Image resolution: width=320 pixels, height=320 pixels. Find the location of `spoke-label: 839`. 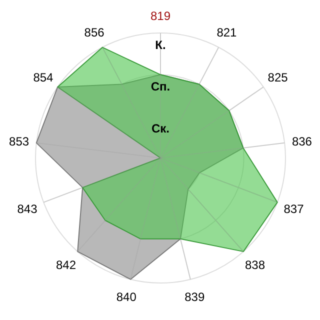

spoke-label: 839 is located at coordinates (194, 297).